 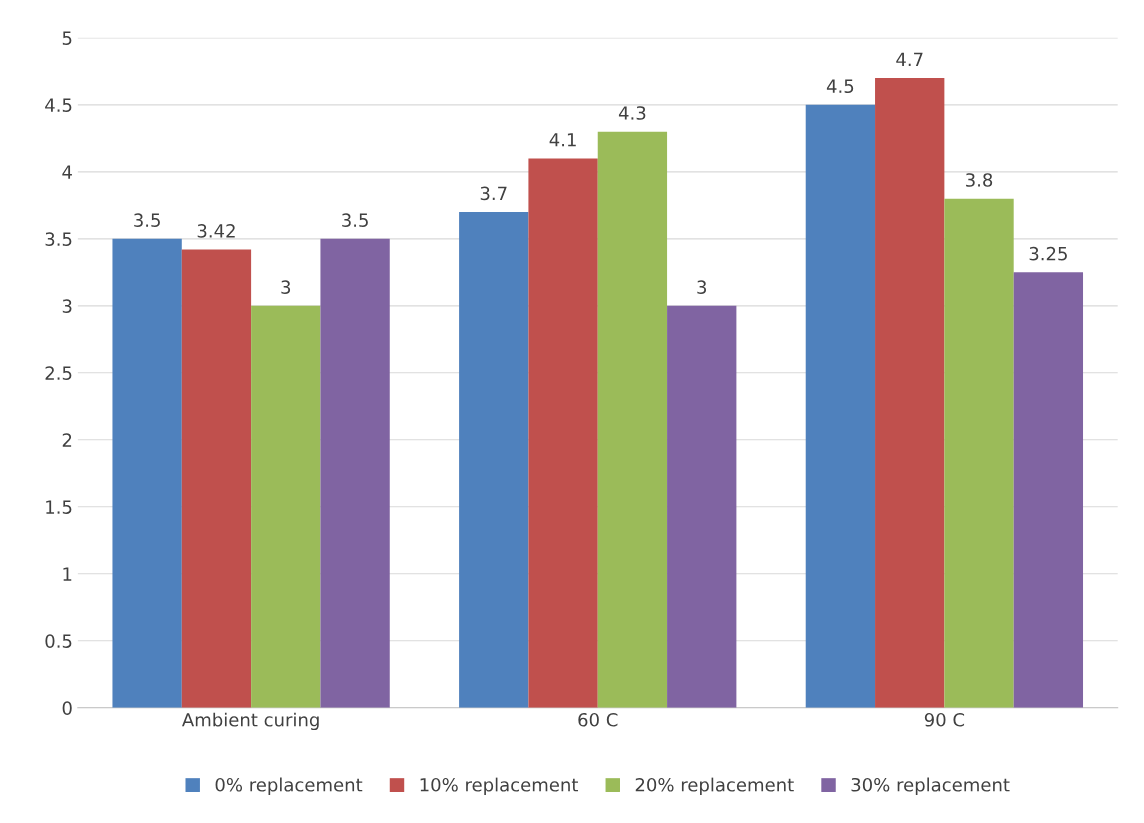 What do you see at coordinates (58, 373) in the screenshot?
I see `y-tick-label: 2.5` at bounding box center [58, 373].